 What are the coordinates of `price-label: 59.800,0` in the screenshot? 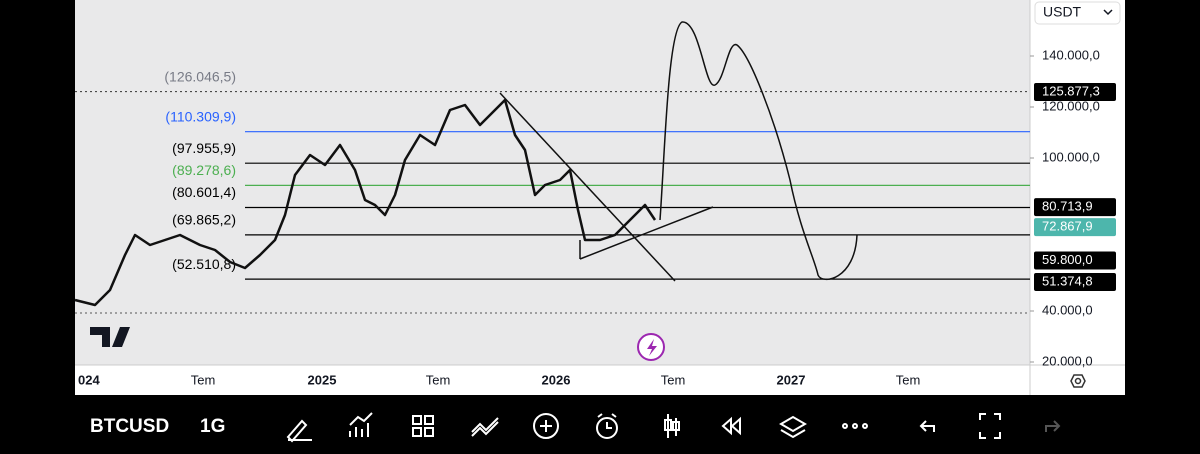 It's located at (1067, 259).